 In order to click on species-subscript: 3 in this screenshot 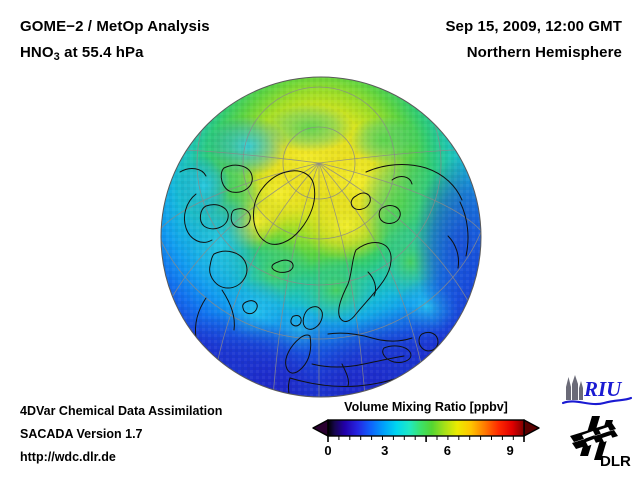, I will do `click(56, 57)`.